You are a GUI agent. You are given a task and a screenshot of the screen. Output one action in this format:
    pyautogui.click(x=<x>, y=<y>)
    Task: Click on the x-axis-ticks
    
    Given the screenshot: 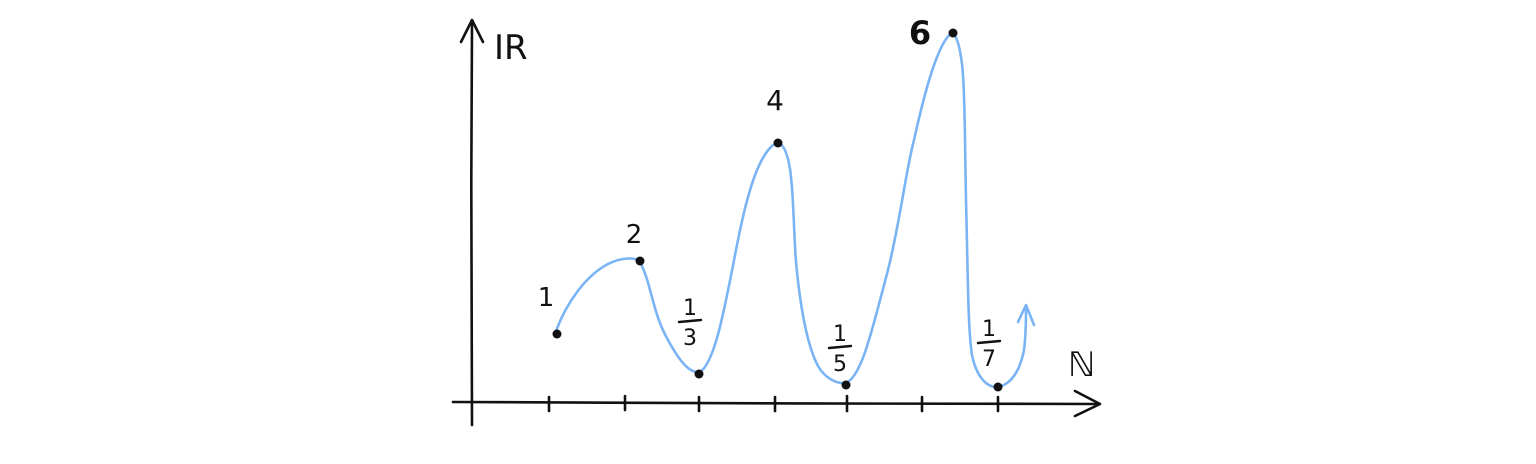 What is the action you would take?
    pyautogui.click(x=773, y=403)
    